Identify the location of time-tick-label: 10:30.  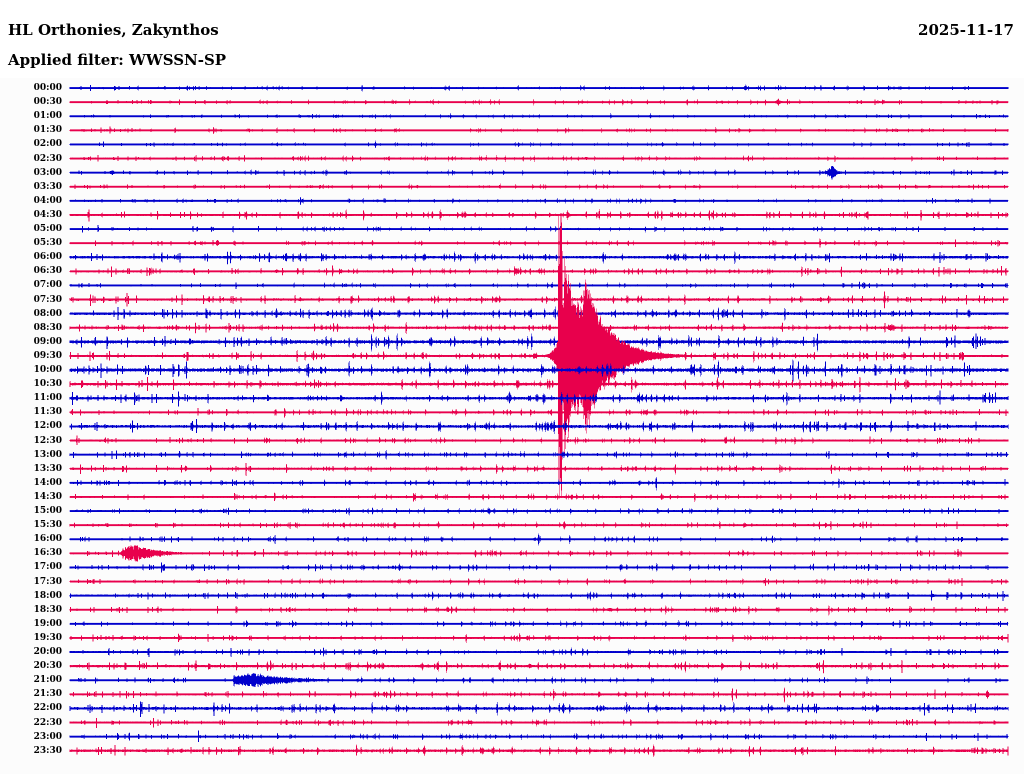
(47, 384).